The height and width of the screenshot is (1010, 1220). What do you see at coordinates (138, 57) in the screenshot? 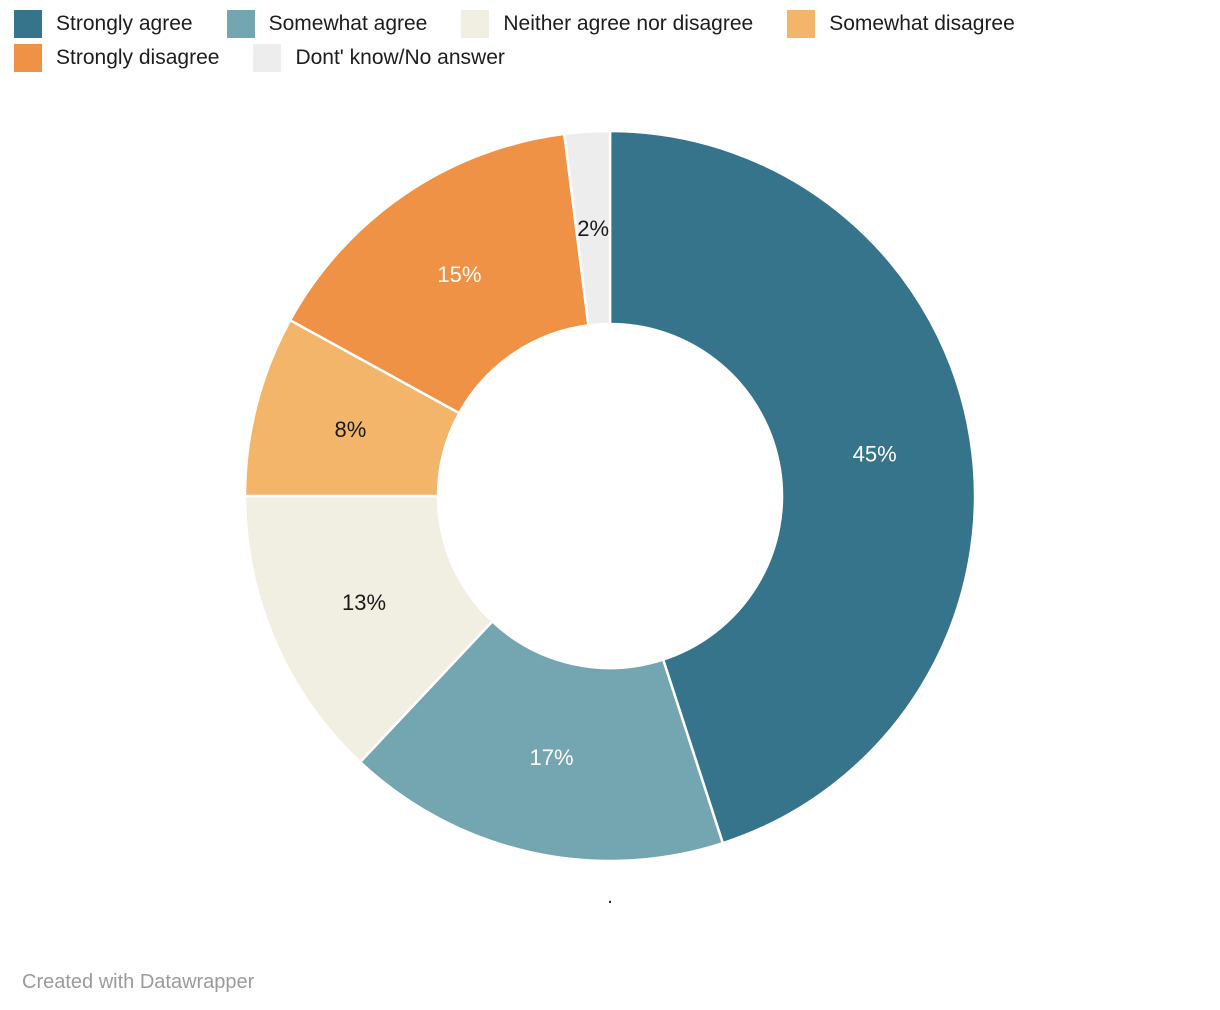
I see `legend-label: Strongly disagree` at bounding box center [138, 57].